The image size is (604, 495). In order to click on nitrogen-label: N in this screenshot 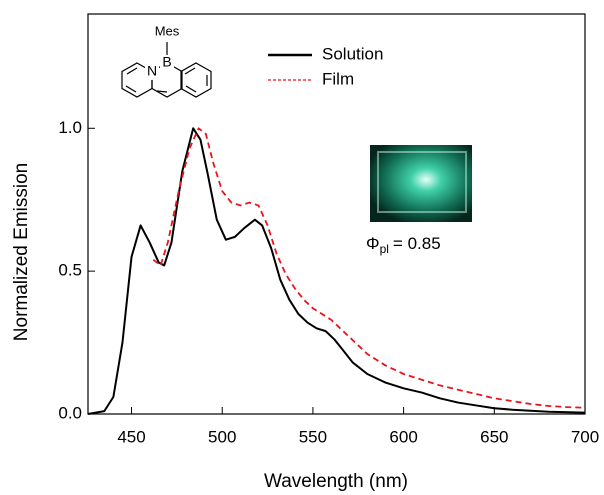, I will do `click(152, 71)`.